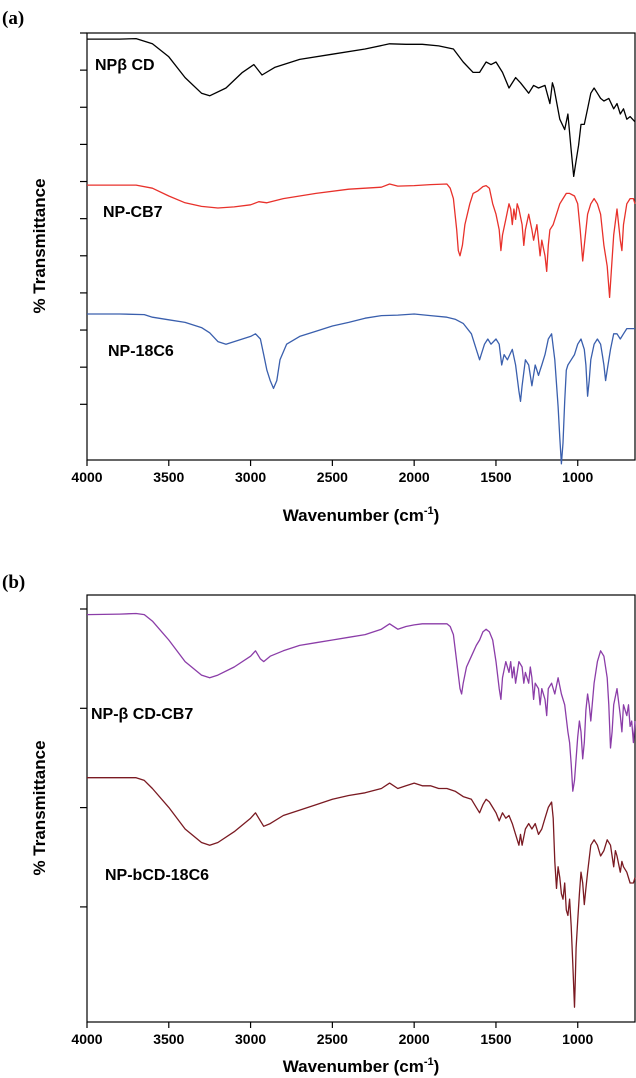  Describe the element at coordinates (157, 875) in the screenshot. I see `series-label-np-bcd-18c6: NP-bCD-18C6` at that location.